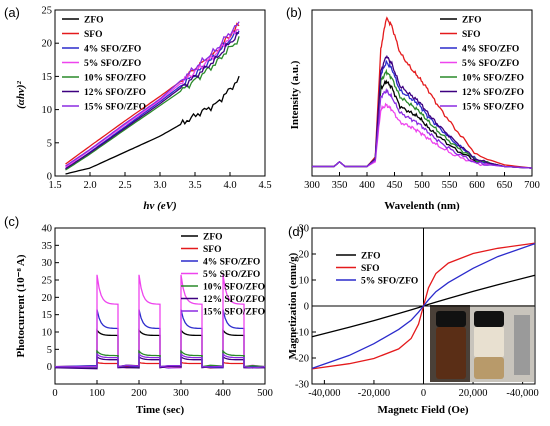 This screenshot has width=550, height=426. I want to click on y-tick-label: 35, so click(47, 246).